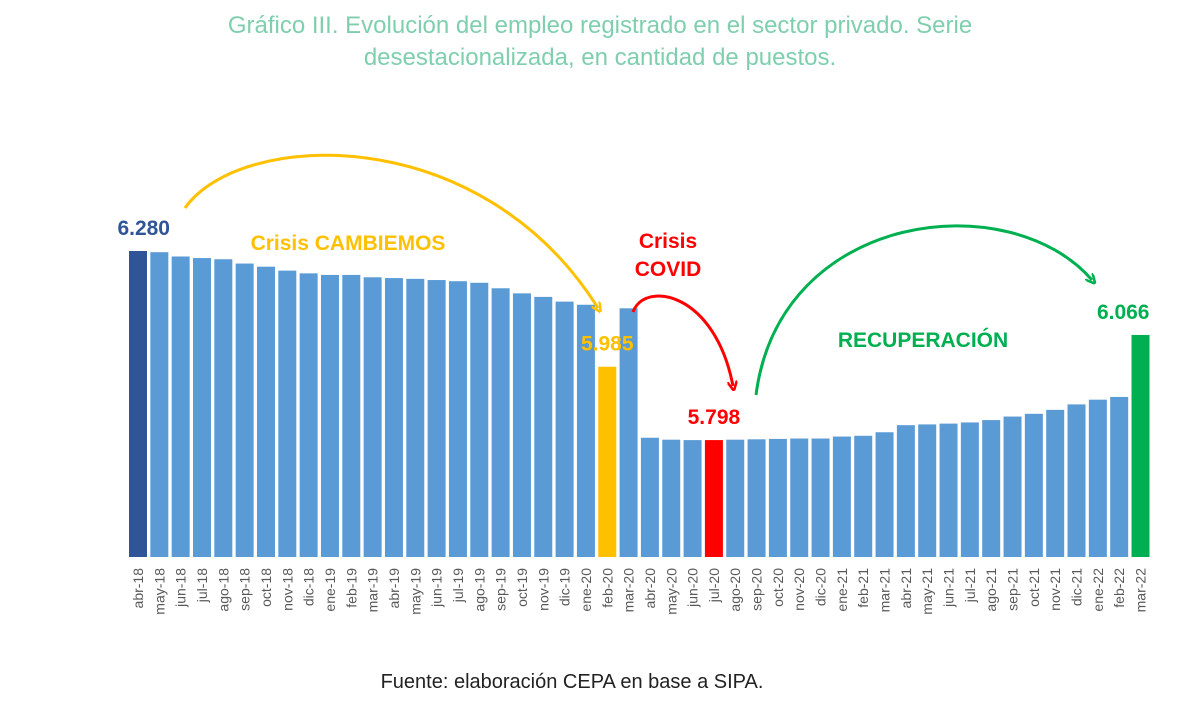 The image size is (1200, 723). Describe the element at coordinates (1141, 590) in the screenshot. I see `tick-label-mar-22: mar-22` at that location.